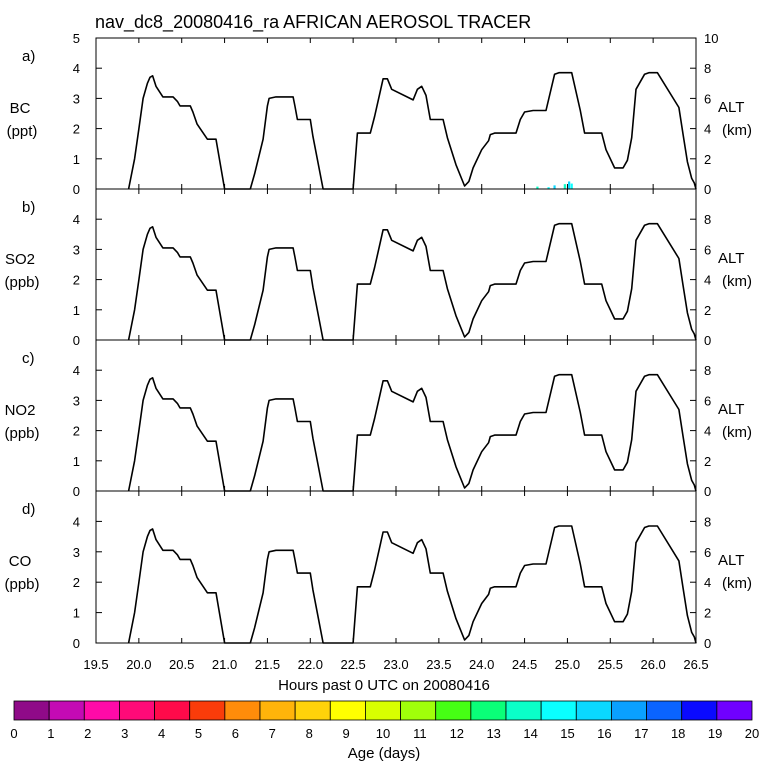 Image resolution: width=768 pixels, height=768 pixels. I want to click on x-tick-label: 19.5, so click(95, 664).